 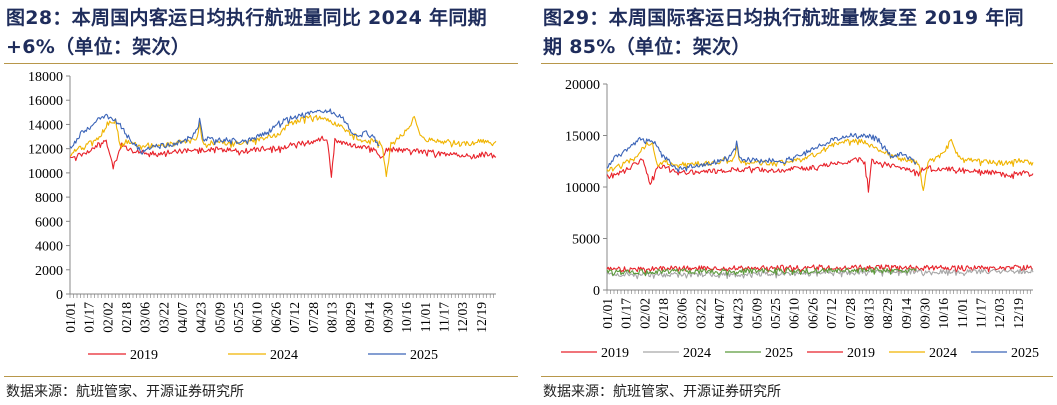 What do you see at coordinates (45, 77) in the screenshot?
I see `y-tick-label: 18000` at bounding box center [45, 77].